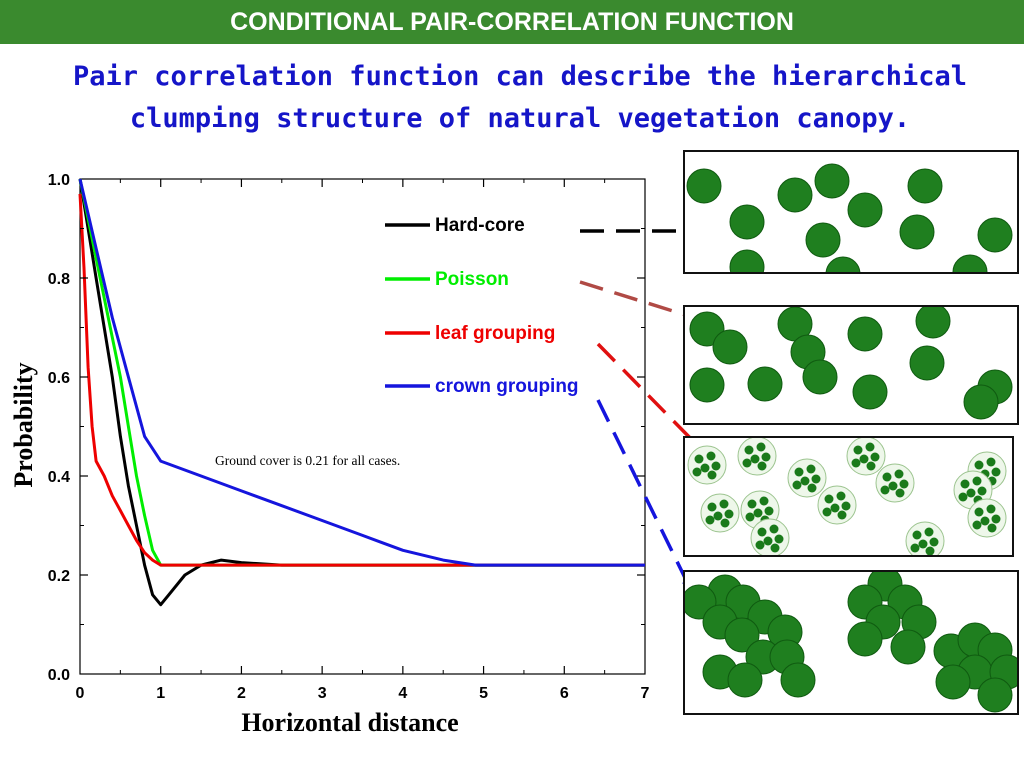 This screenshot has height=768, width=1024. I want to click on y-tick-label: 1.0, so click(59, 180).